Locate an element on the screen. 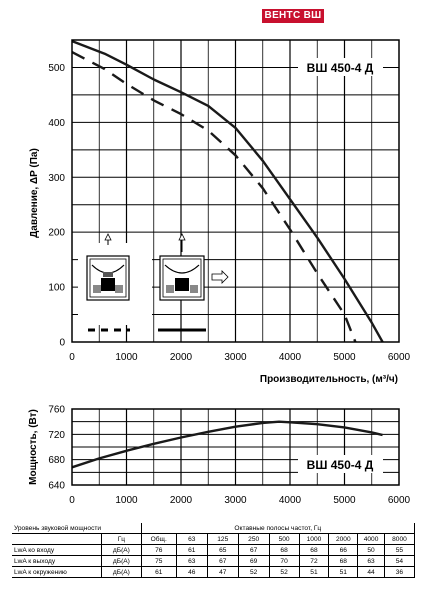  col-header: 63 is located at coordinates (191, 539).